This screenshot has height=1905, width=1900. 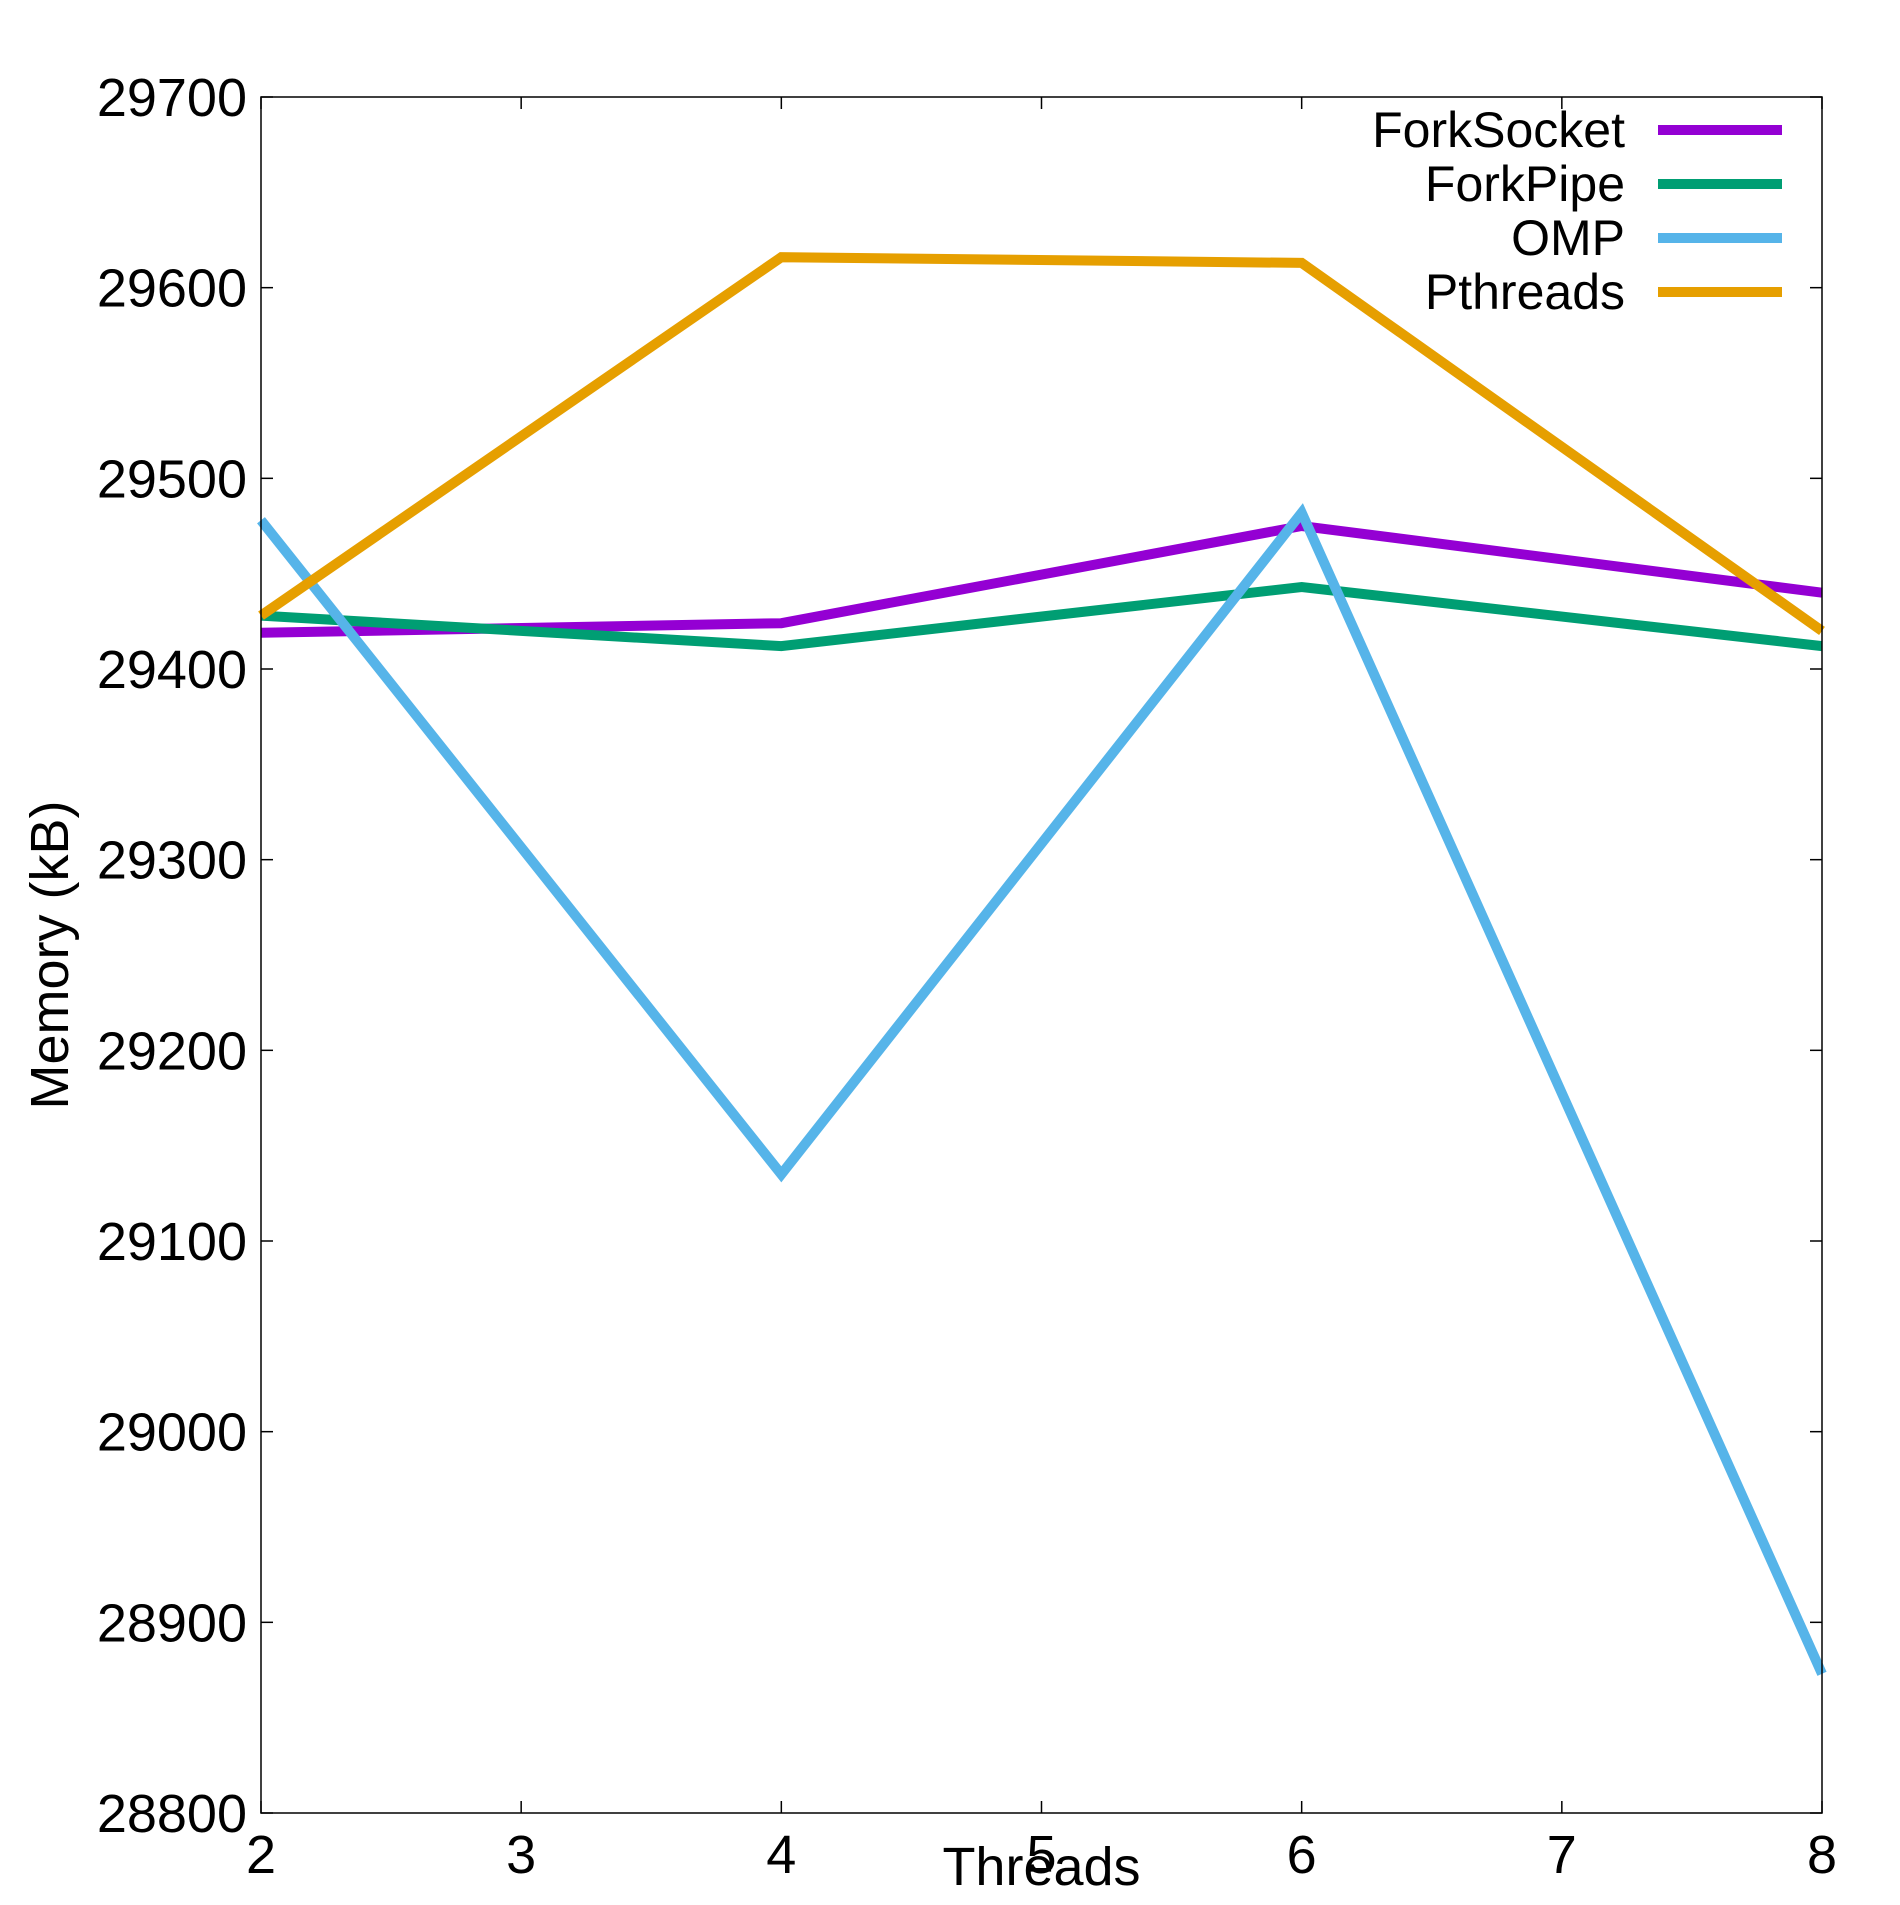 What do you see at coordinates (1822, 1855) in the screenshot?
I see `x-tick-label: 8` at bounding box center [1822, 1855].